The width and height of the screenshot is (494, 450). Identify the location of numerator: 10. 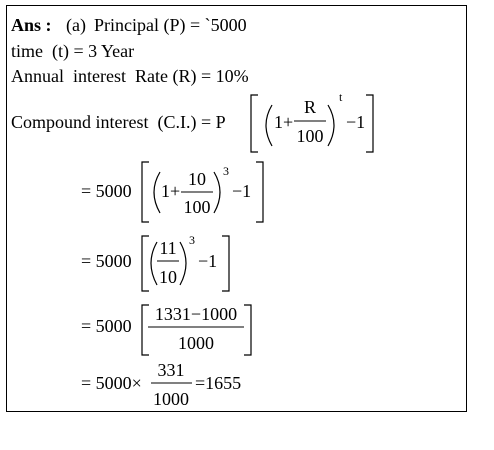
(197, 179).